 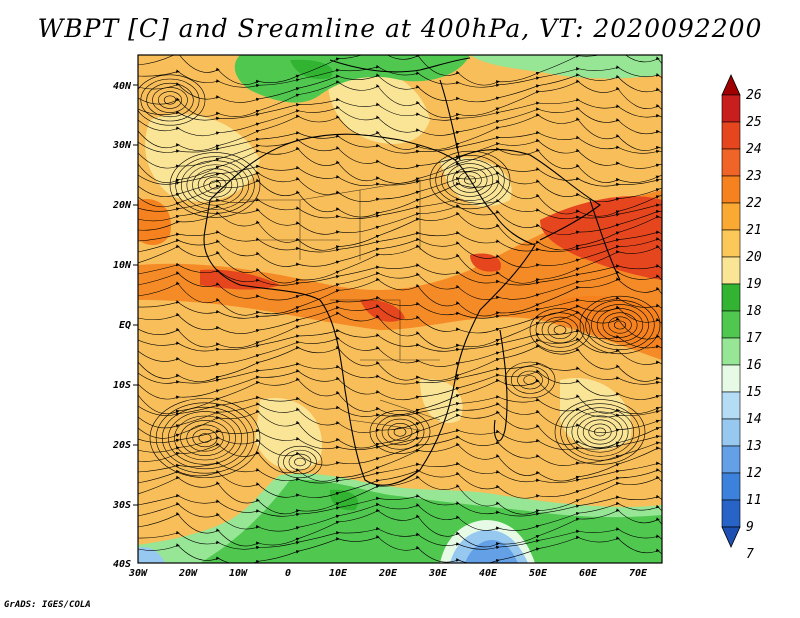 I want to click on lon-label-20e: 20E, so click(x=388, y=573).